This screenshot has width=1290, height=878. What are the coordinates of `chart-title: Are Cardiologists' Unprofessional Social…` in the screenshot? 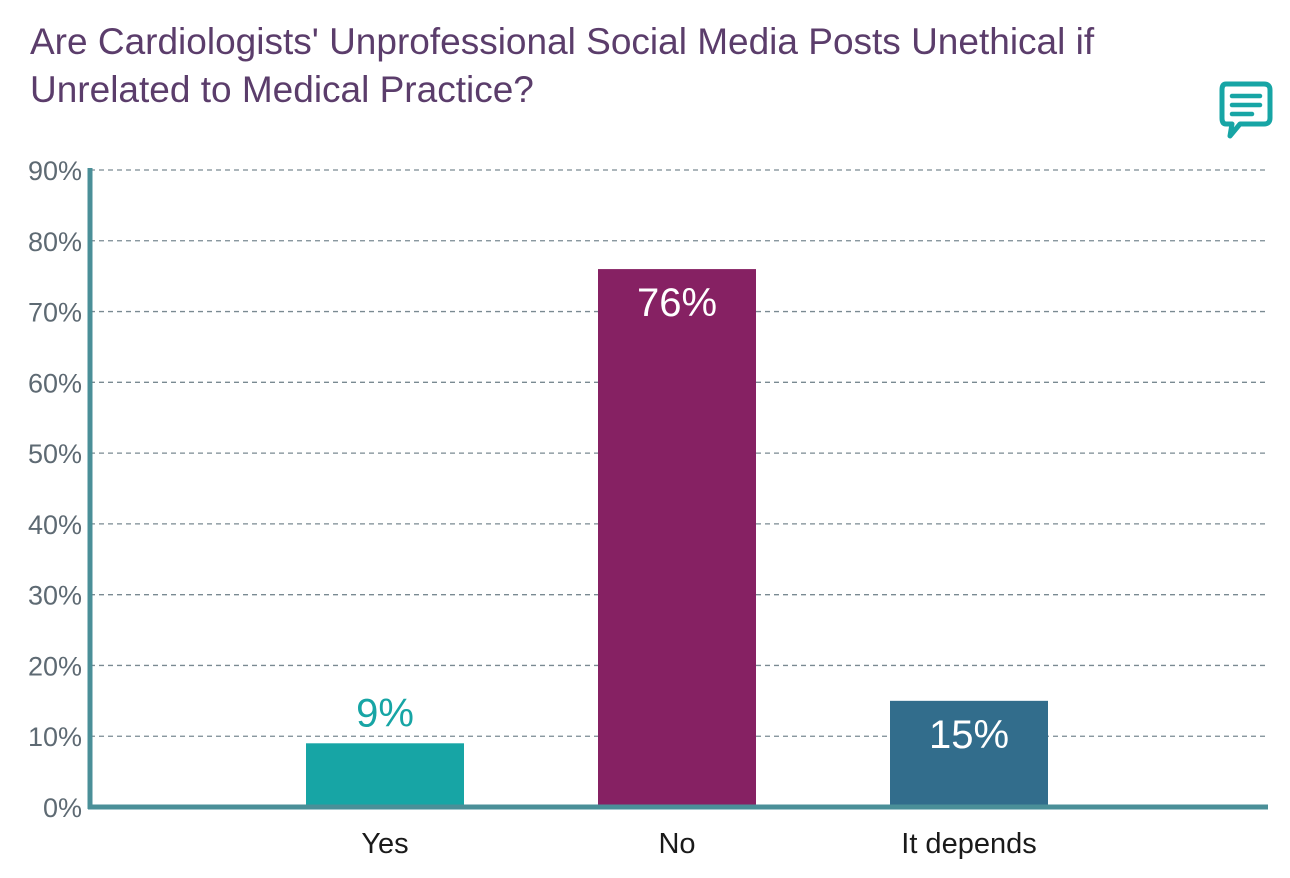 It's located at (562, 65).